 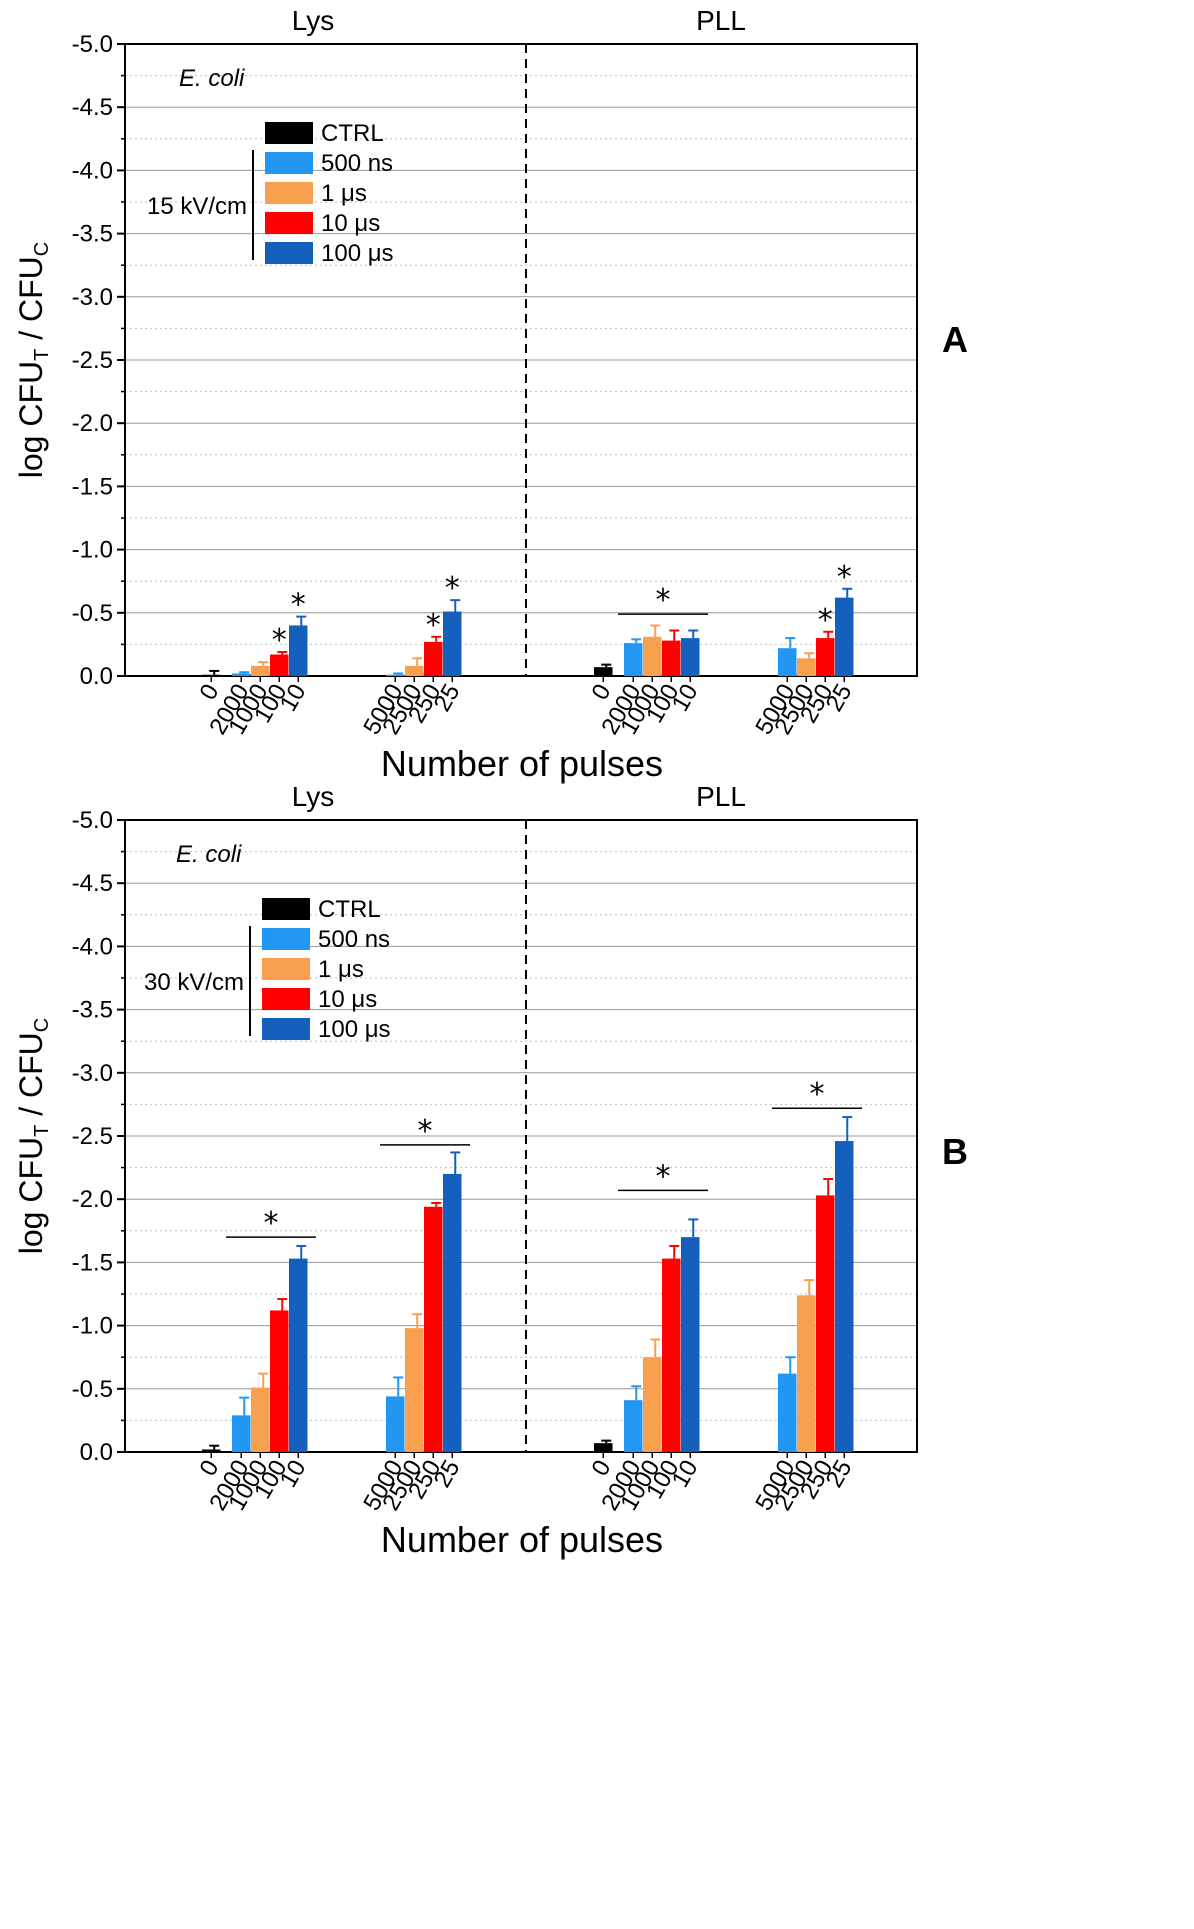 I want to click on field-strength-label: 30 kV/cm, so click(x=194, y=982).